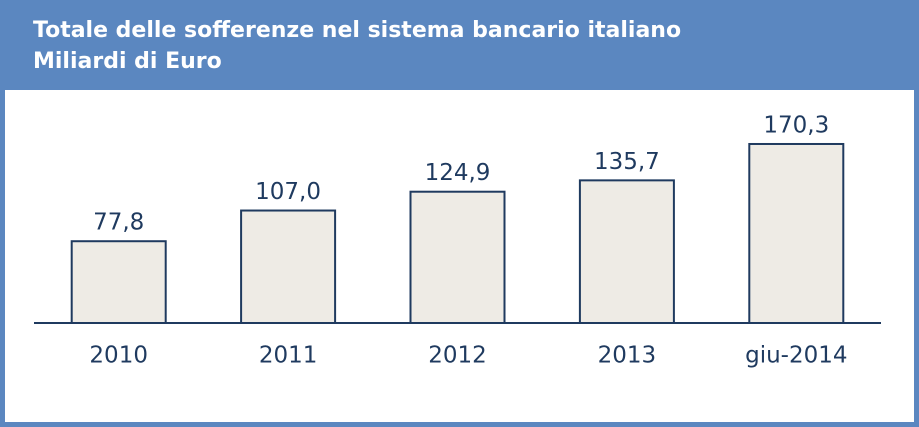  I want to click on x-tick-label: 2011, so click(288, 356).